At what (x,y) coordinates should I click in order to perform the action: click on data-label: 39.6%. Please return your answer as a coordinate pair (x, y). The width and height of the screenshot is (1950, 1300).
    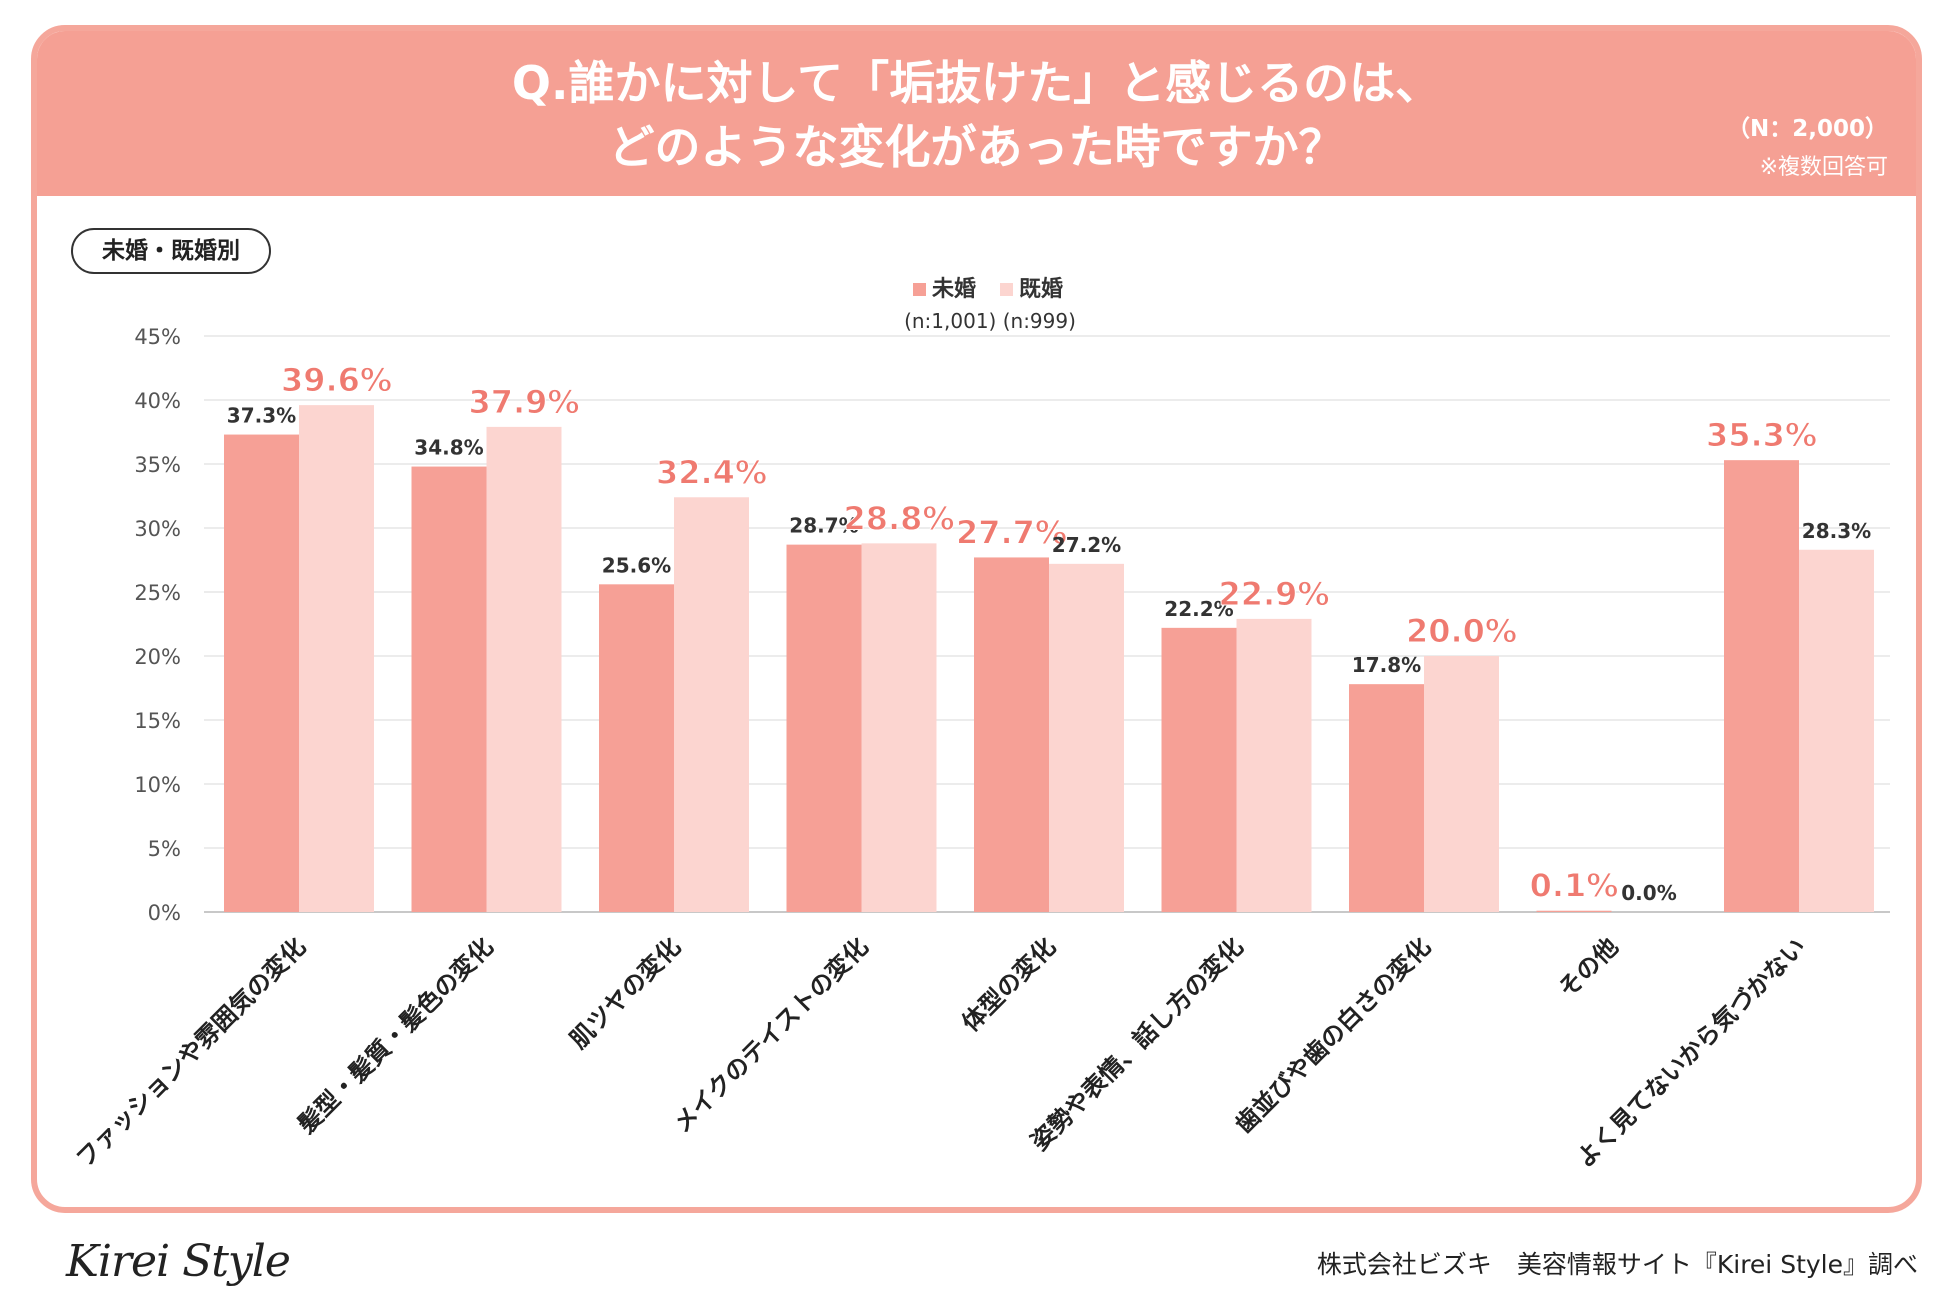
    Looking at the image, I should click on (336, 380).